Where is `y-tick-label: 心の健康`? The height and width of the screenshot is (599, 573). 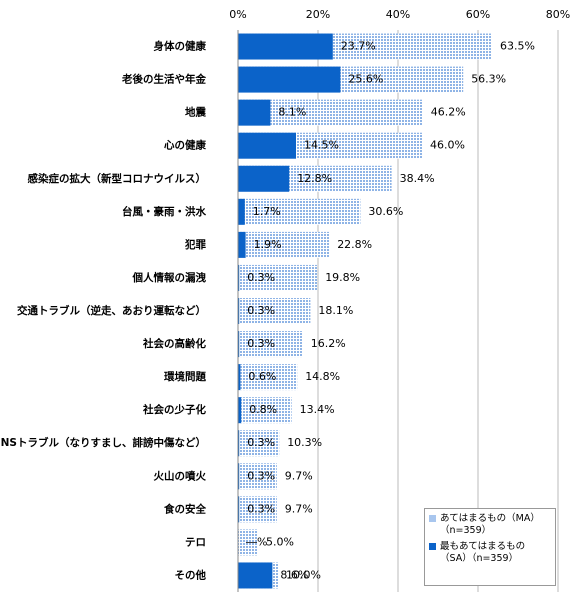
y-tick-label: 心の健康 is located at coordinates (185, 145).